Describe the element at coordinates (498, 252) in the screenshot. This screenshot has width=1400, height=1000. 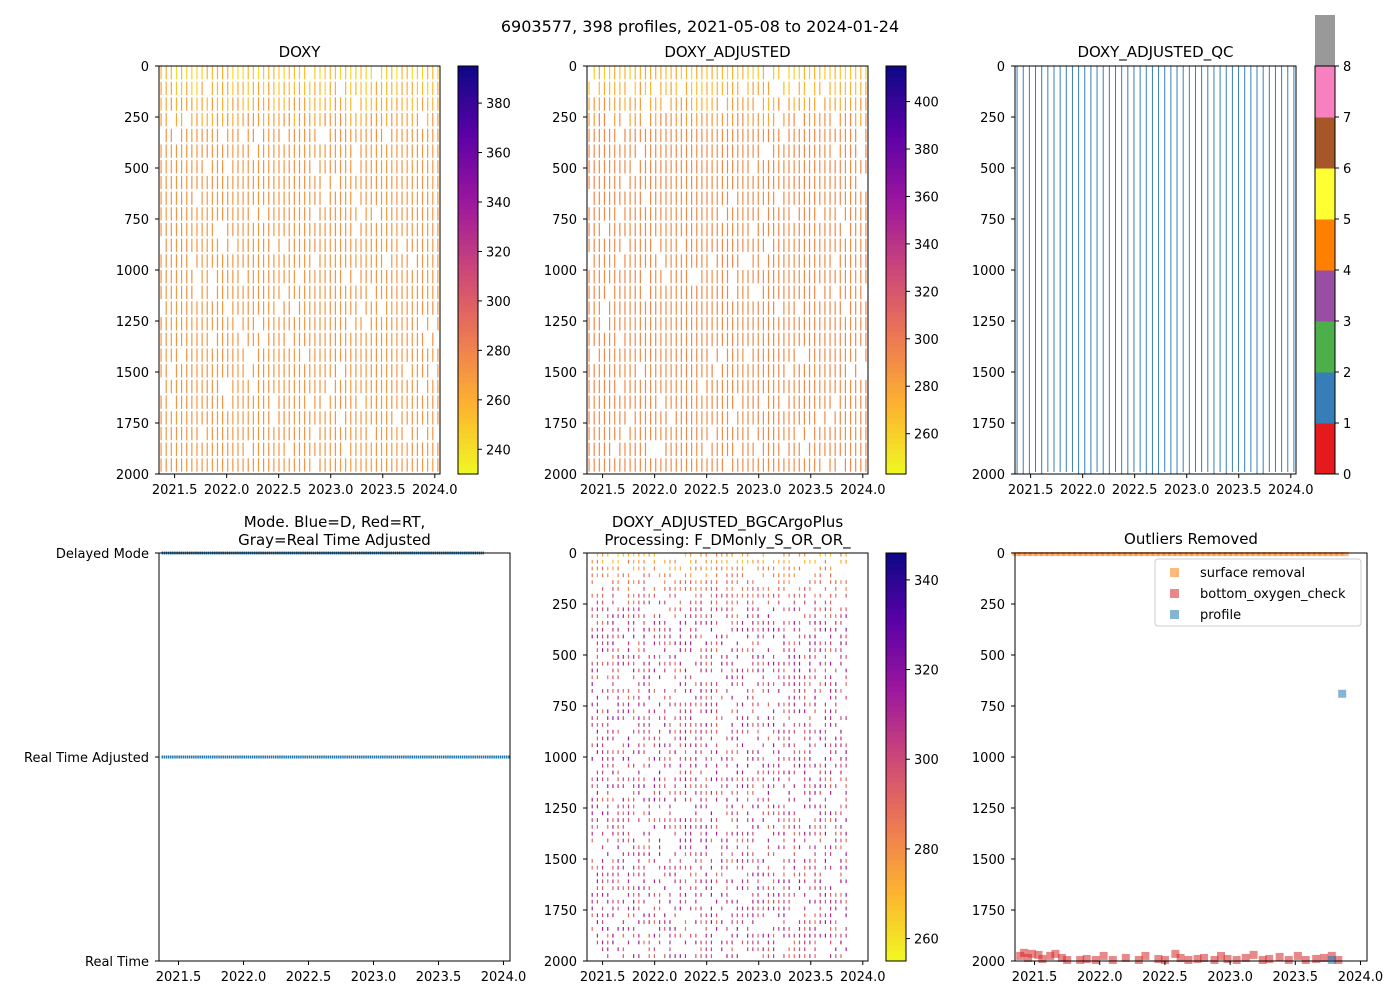
I see `colorbar-tick-label: 320` at that location.